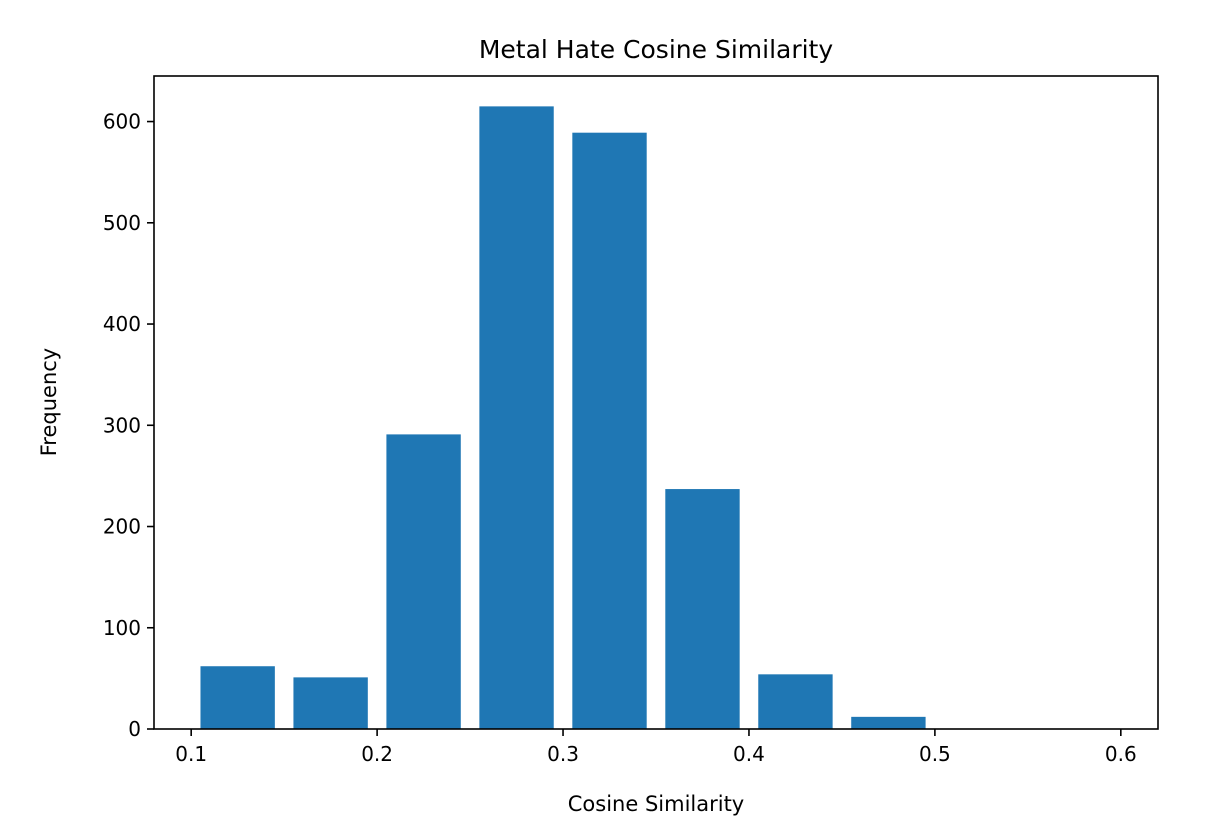  I want to click on chart-title: Metal Hate Cosine Similarity, so click(656, 49).